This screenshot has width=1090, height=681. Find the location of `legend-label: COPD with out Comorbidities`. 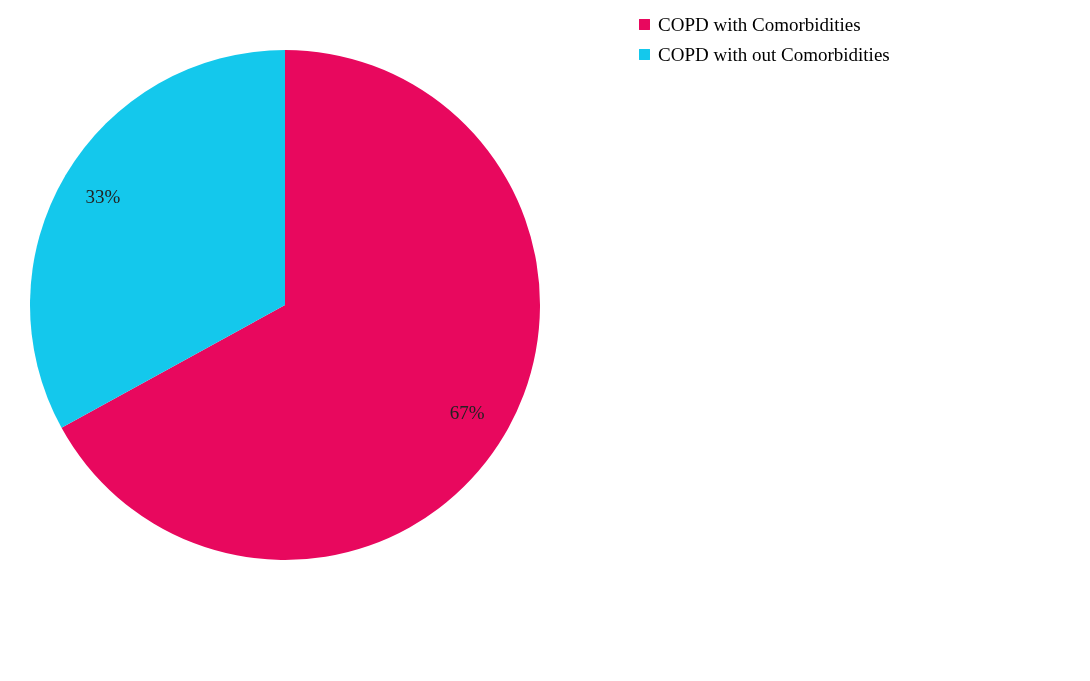

legend-label: COPD with out Comorbidities is located at coordinates (774, 54).